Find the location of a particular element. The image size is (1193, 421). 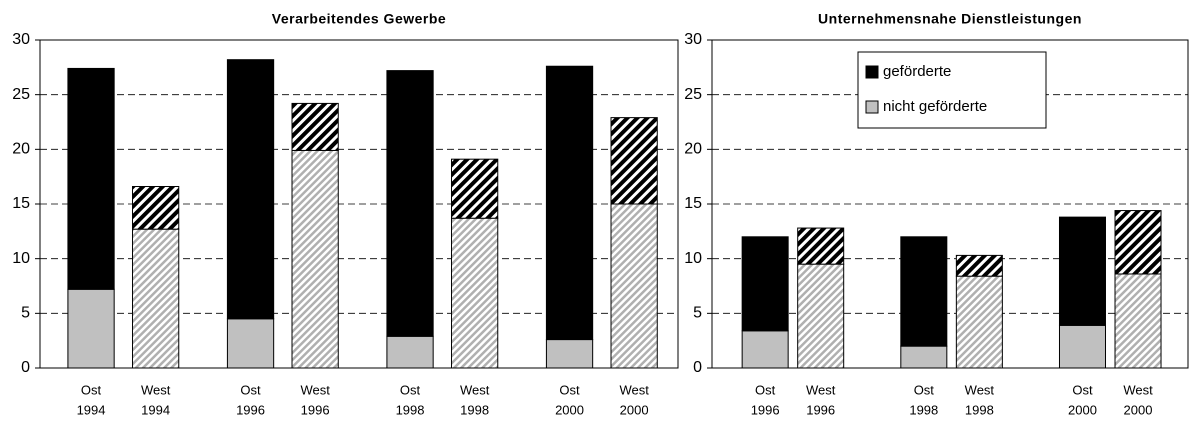

chart-title: Unternehmensnahe Dienstleistungen is located at coordinates (950, 19).